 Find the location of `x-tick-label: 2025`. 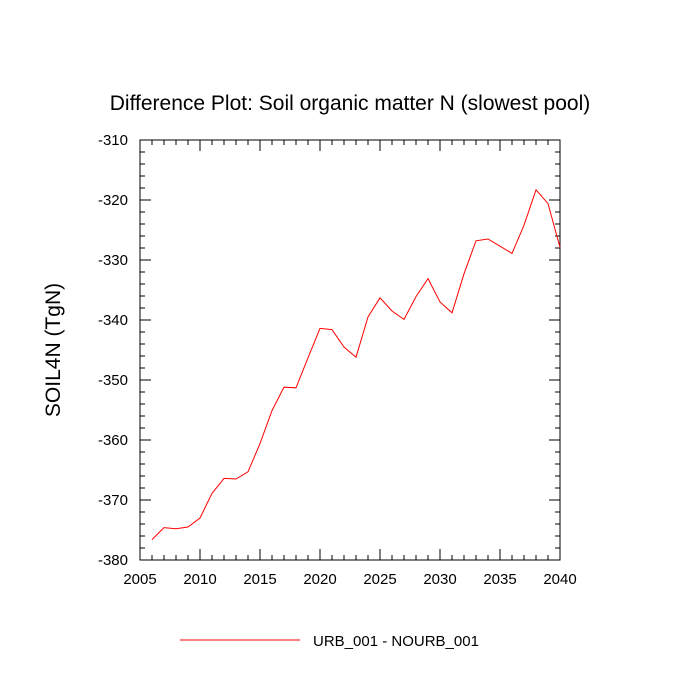

x-tick-label: 2025 is located at coordinates (379, 579).